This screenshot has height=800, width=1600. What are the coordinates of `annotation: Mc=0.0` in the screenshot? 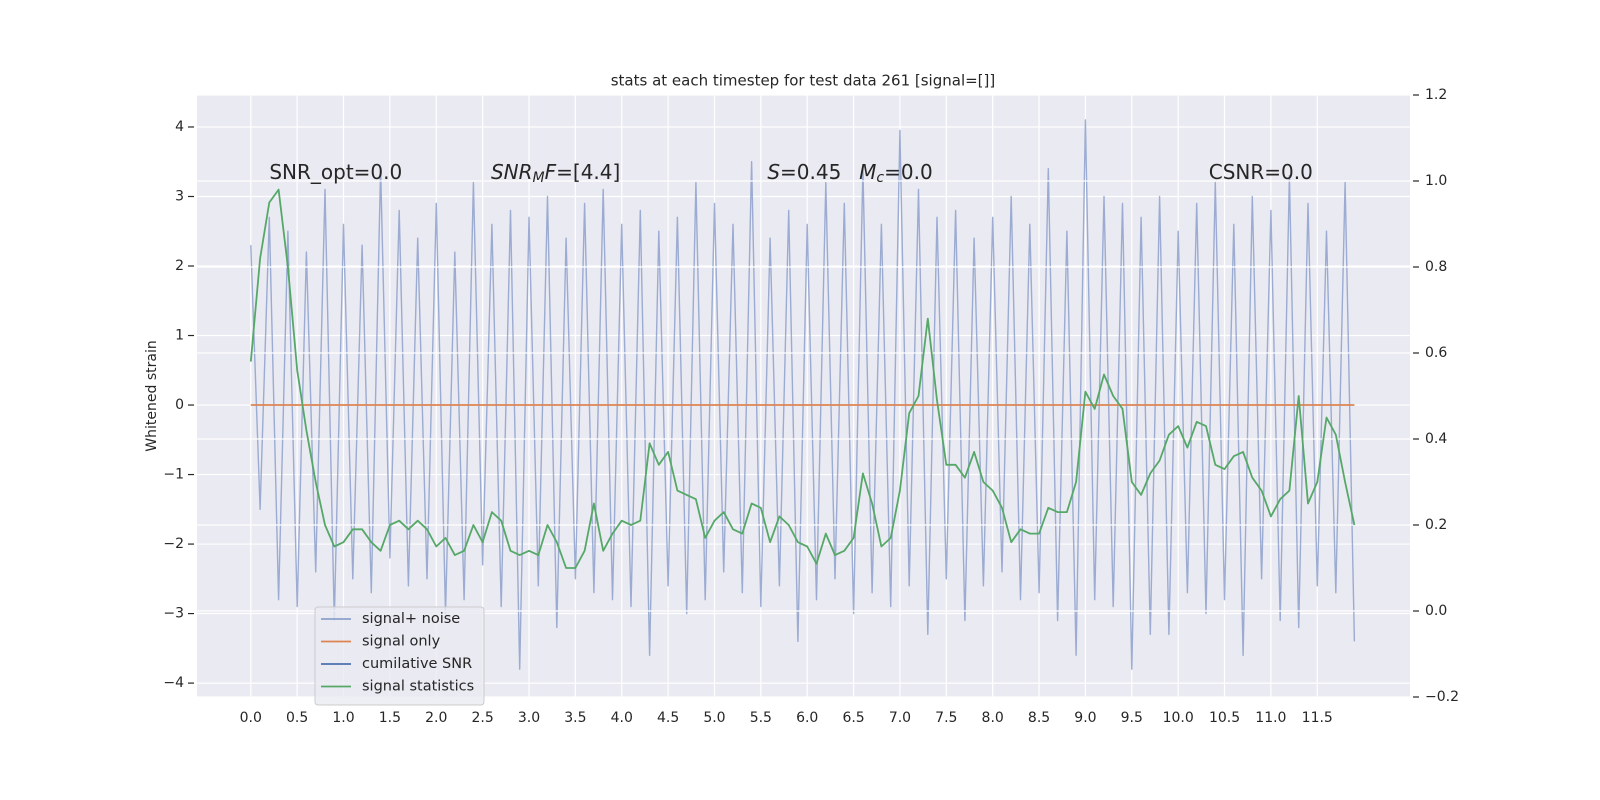 It's located at (896, 172).